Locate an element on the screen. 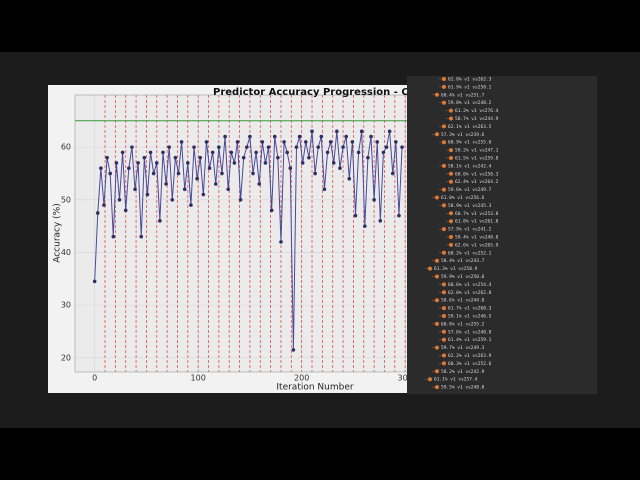  tree-node-label: 61.2% v1 vs276.4 is located at coordinates (477, 111).